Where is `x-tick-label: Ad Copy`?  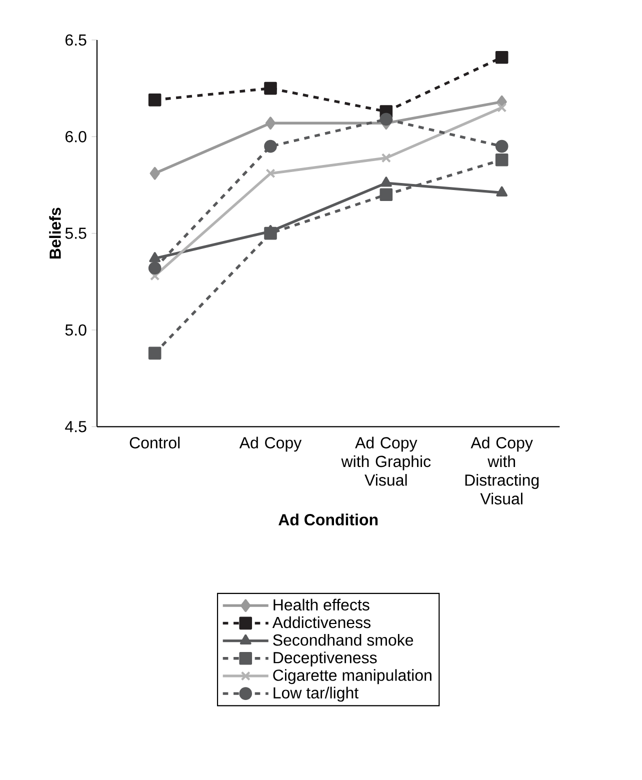
x-tick-label: Ad Copy is located at coordinates (270, 444).